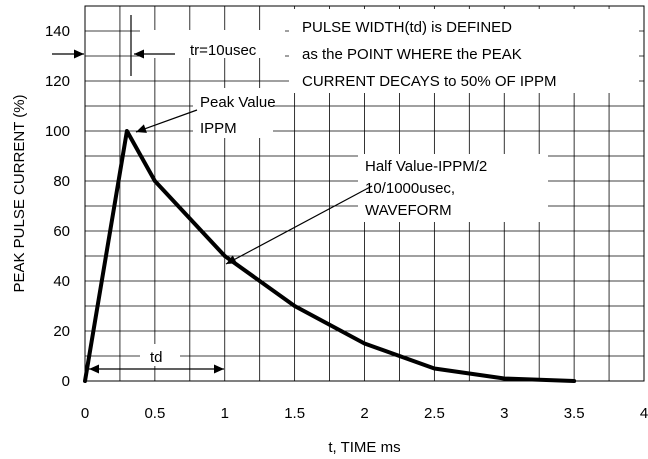 This screenshot has height=459, width=648. Describe the element at coordinates (504, 413) in the screenshot. I see `x-tick-label: 3` at that location.